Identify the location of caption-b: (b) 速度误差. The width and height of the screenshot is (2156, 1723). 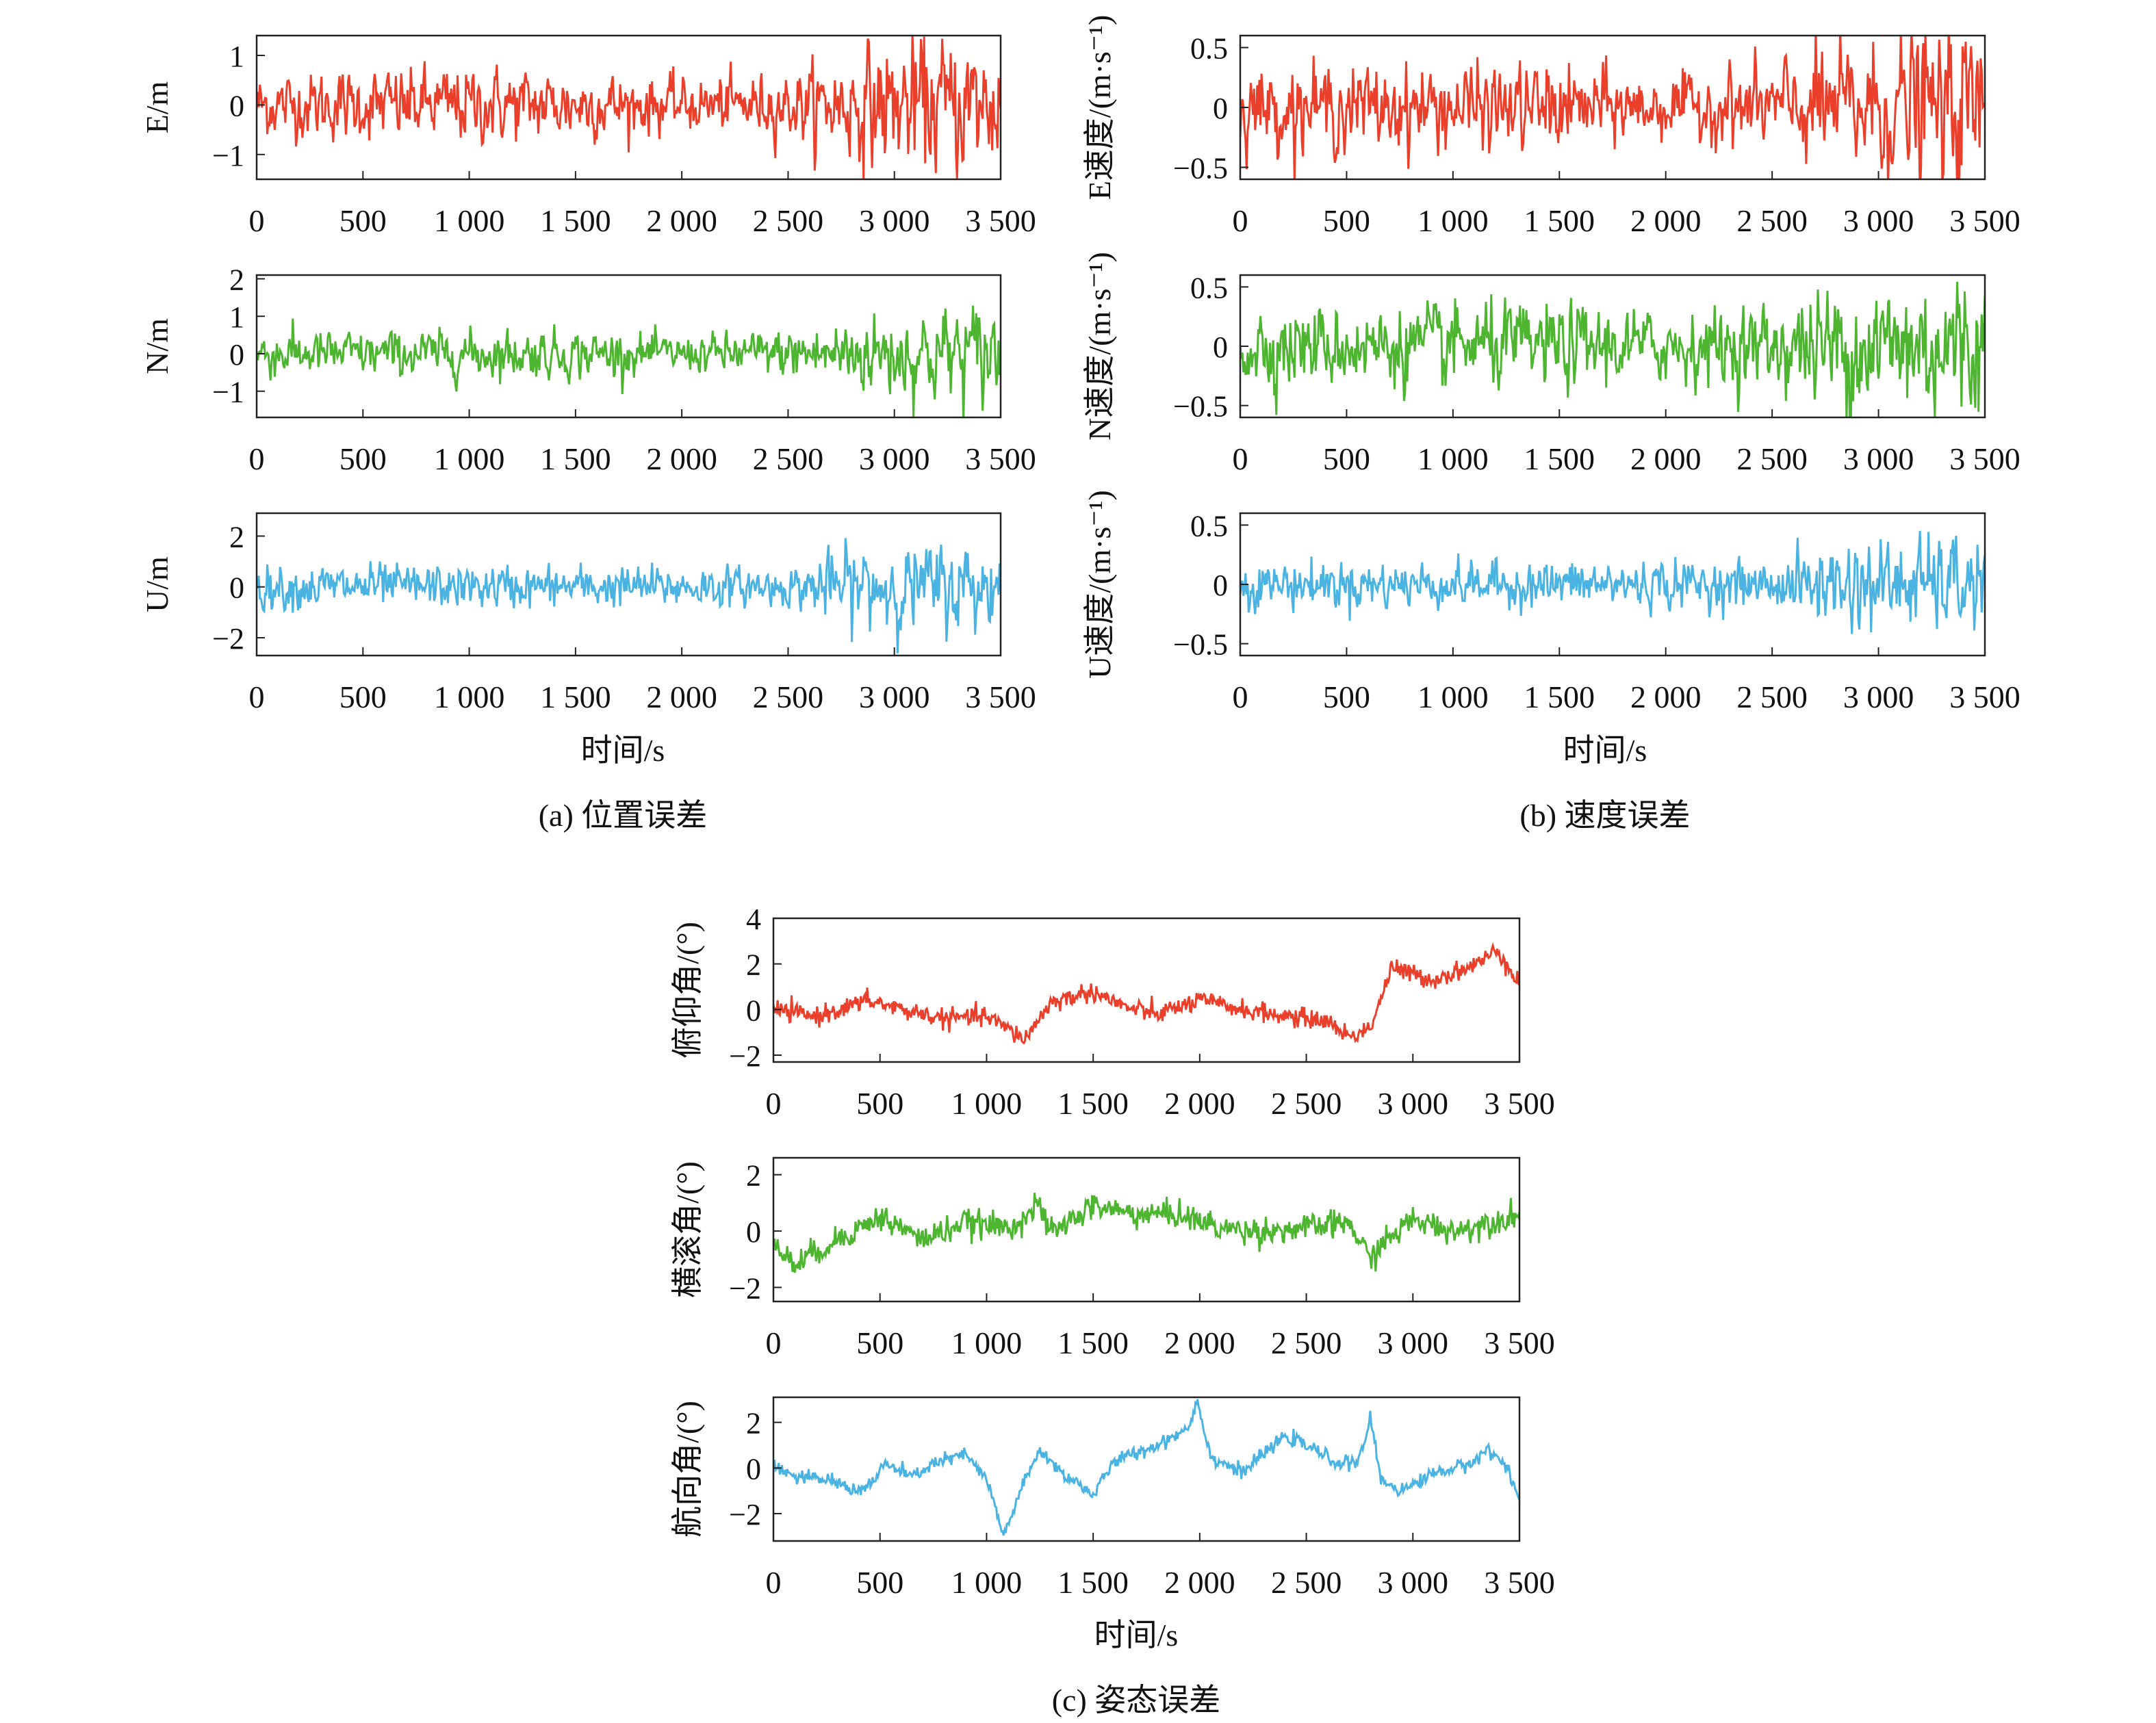
(1604, 816).